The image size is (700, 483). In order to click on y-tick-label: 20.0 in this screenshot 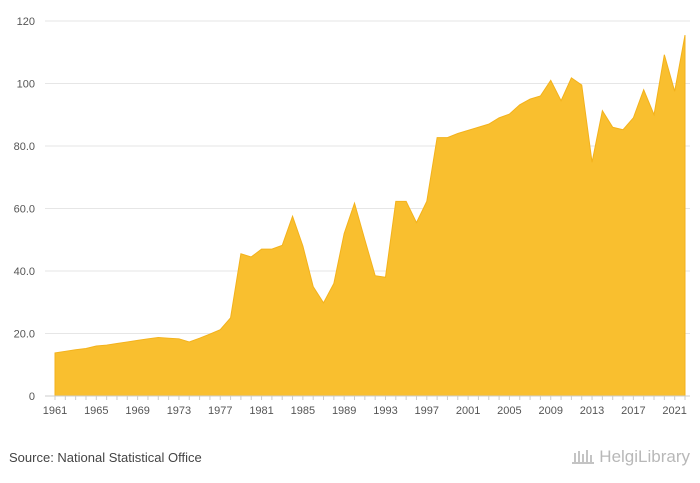, I will do `click(24, 335)`.